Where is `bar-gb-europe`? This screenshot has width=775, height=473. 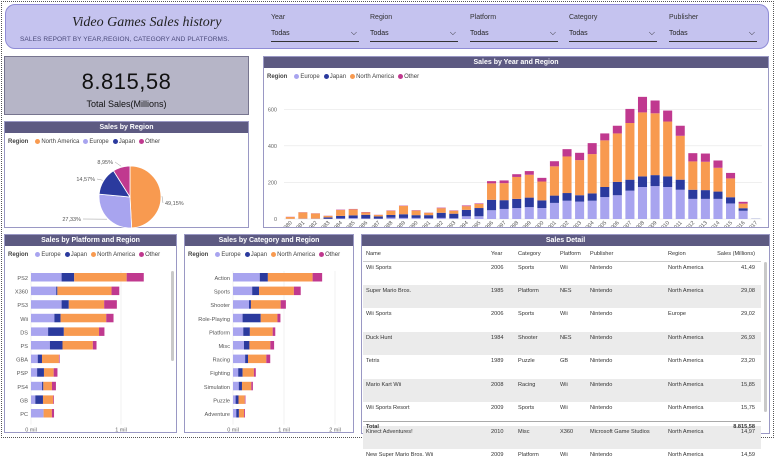
bar-gb-europe is located at coordinates (33, 399).